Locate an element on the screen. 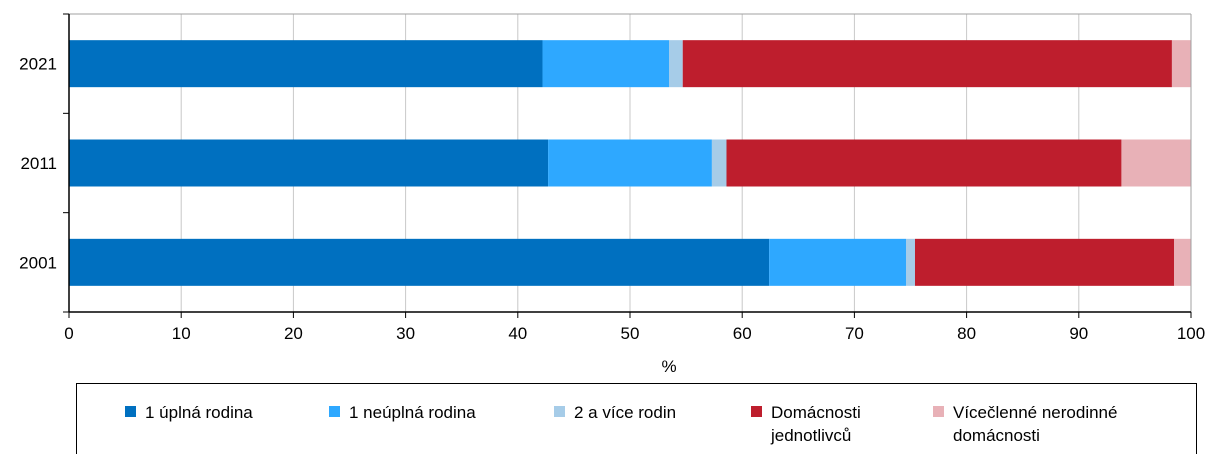 This screenshot has height=454, width=1211. legend-label: 2 a více rodin is located at coordinates (625, 412).